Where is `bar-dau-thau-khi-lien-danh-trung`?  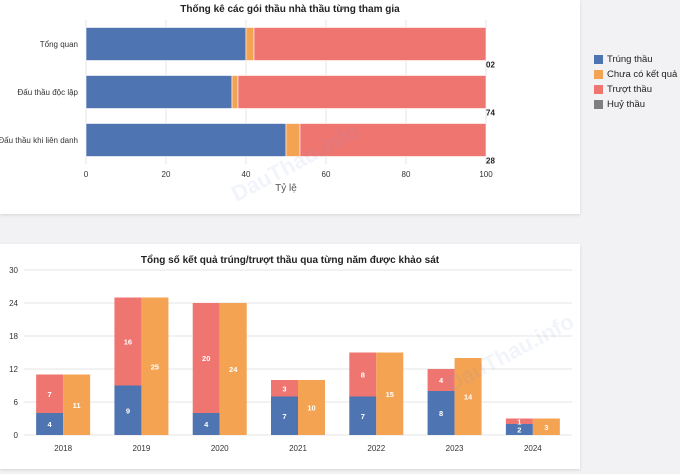 bar-dau-thau-khi-lien-danh-trung is located at coordinates (186, 140).